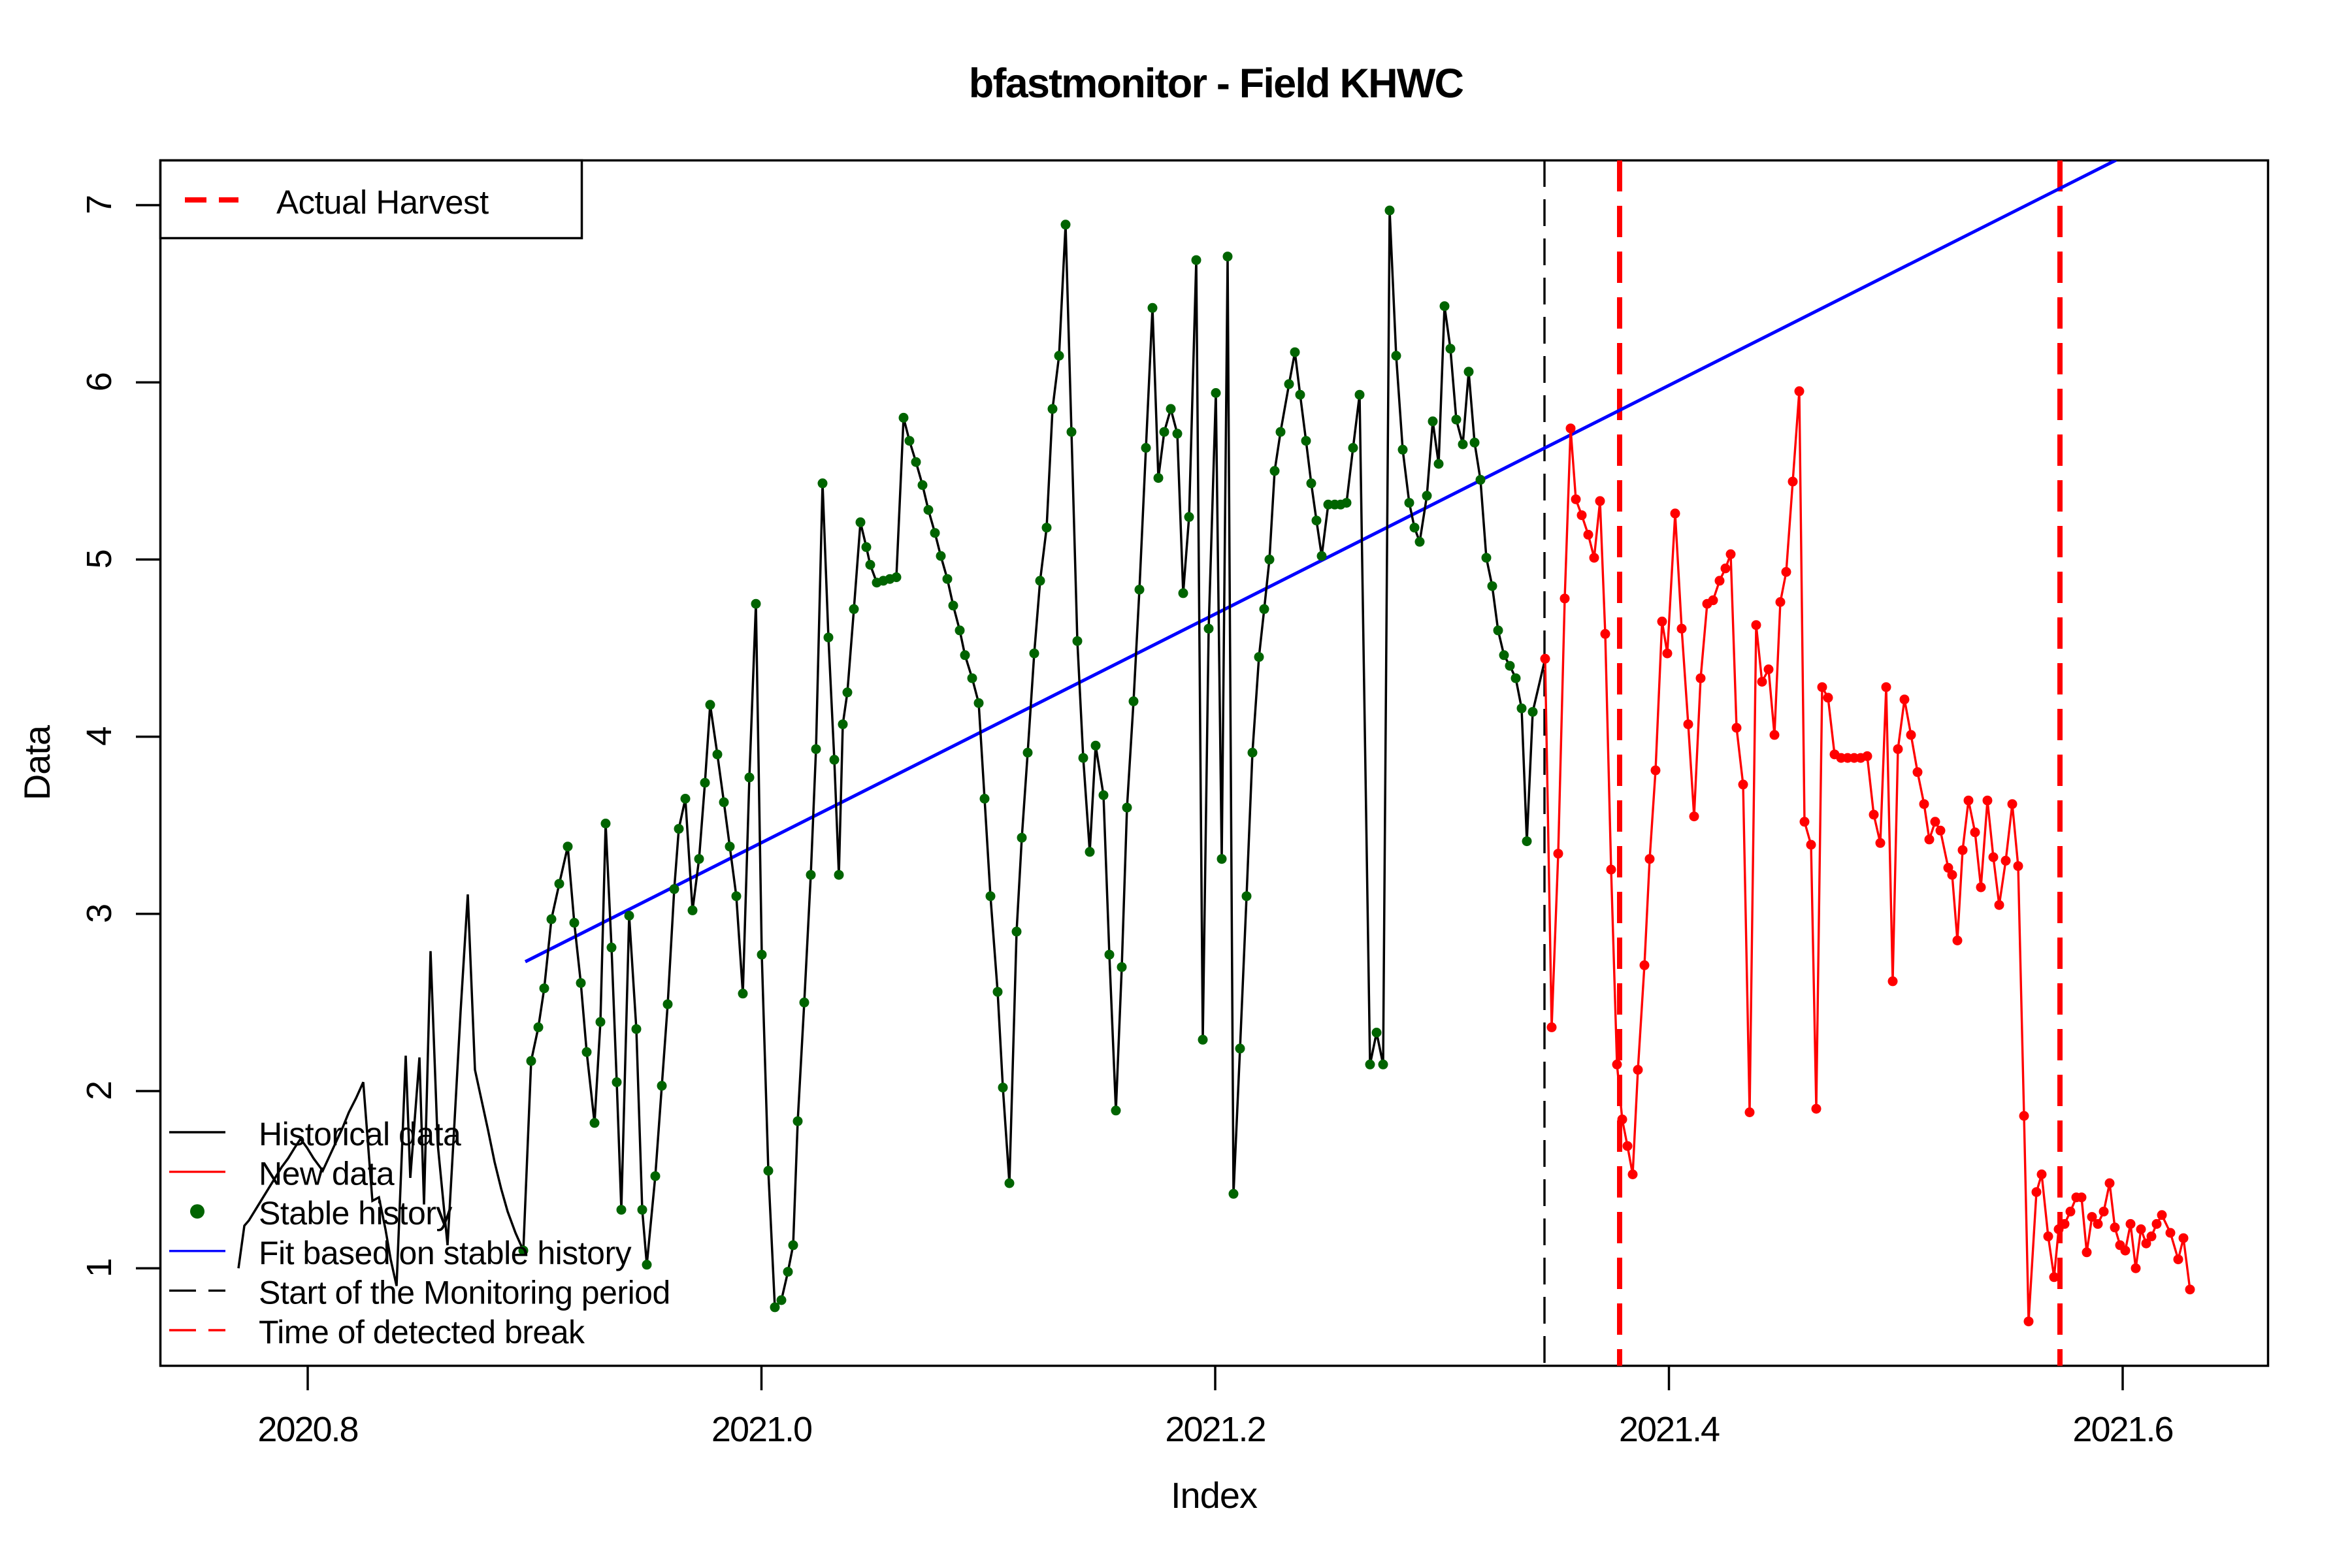 The image size is (2352, 1568). What do you see at coordinates (360, 1134) in the screenshot?
I see `svg-text: Historical data` at bounding box center [360, 1134].